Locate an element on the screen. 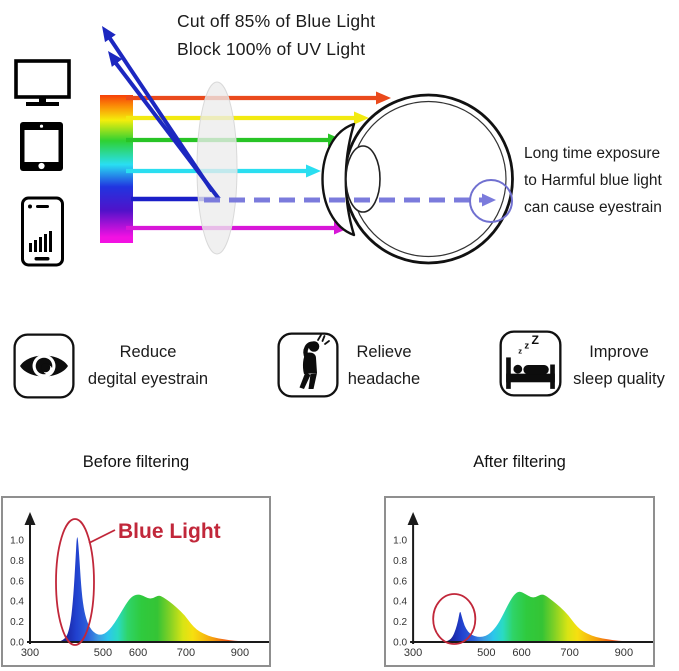 The width and height of the screenshot is (679, 671). relieve-headache-icon is located at coordinates (308, 365).